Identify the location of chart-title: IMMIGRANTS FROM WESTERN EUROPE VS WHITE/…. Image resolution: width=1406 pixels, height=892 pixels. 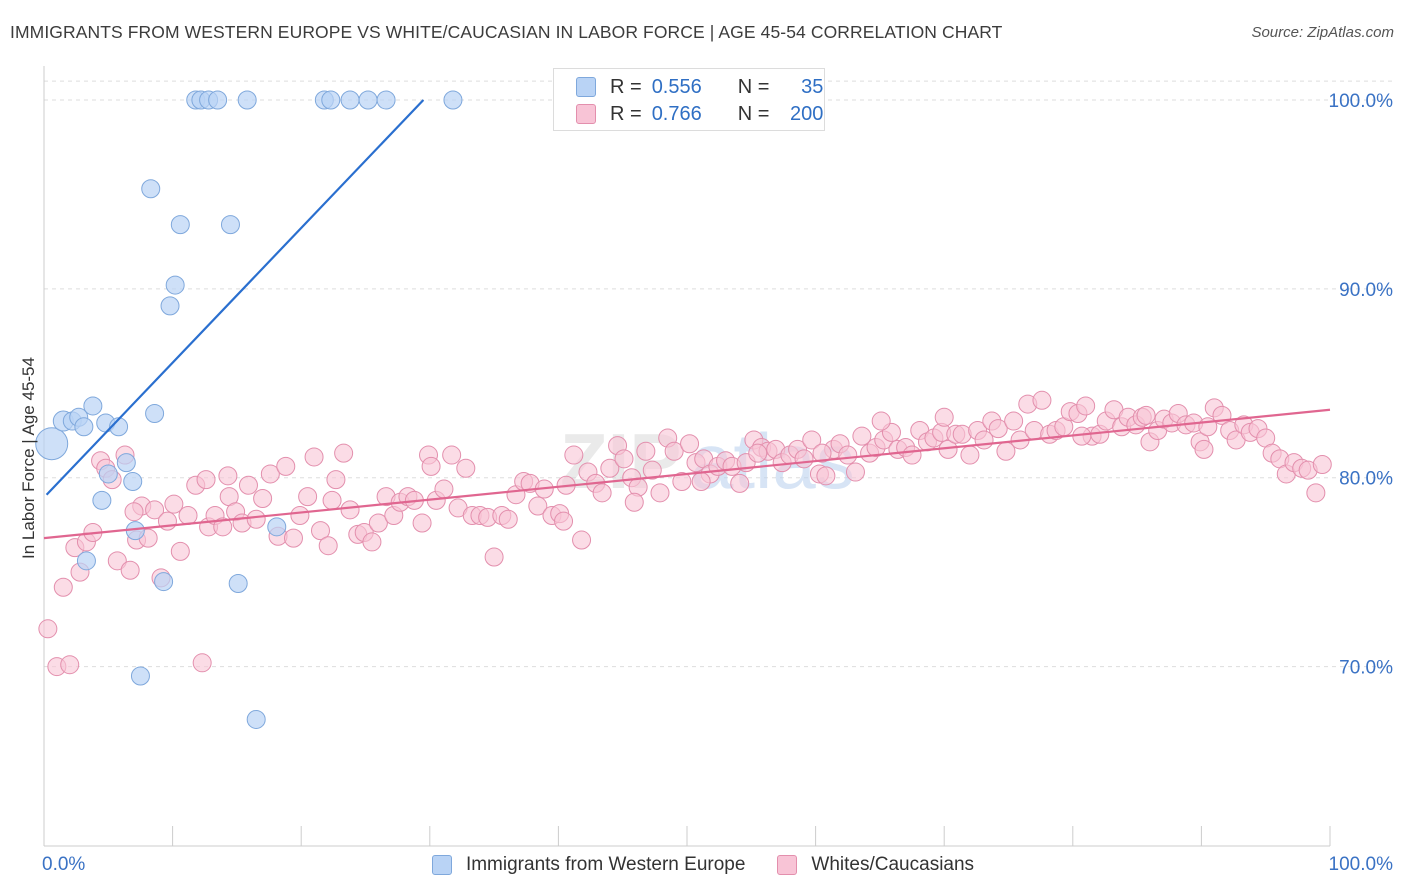
(506, 32).